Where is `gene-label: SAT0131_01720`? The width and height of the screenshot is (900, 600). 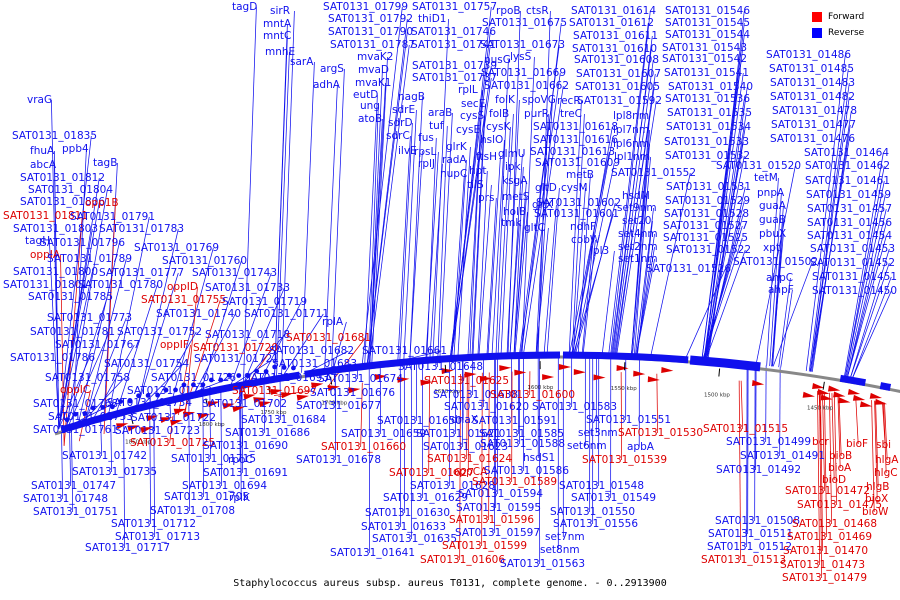
gene-label: SAT0131_01720 is located at coordinates (235, 348).